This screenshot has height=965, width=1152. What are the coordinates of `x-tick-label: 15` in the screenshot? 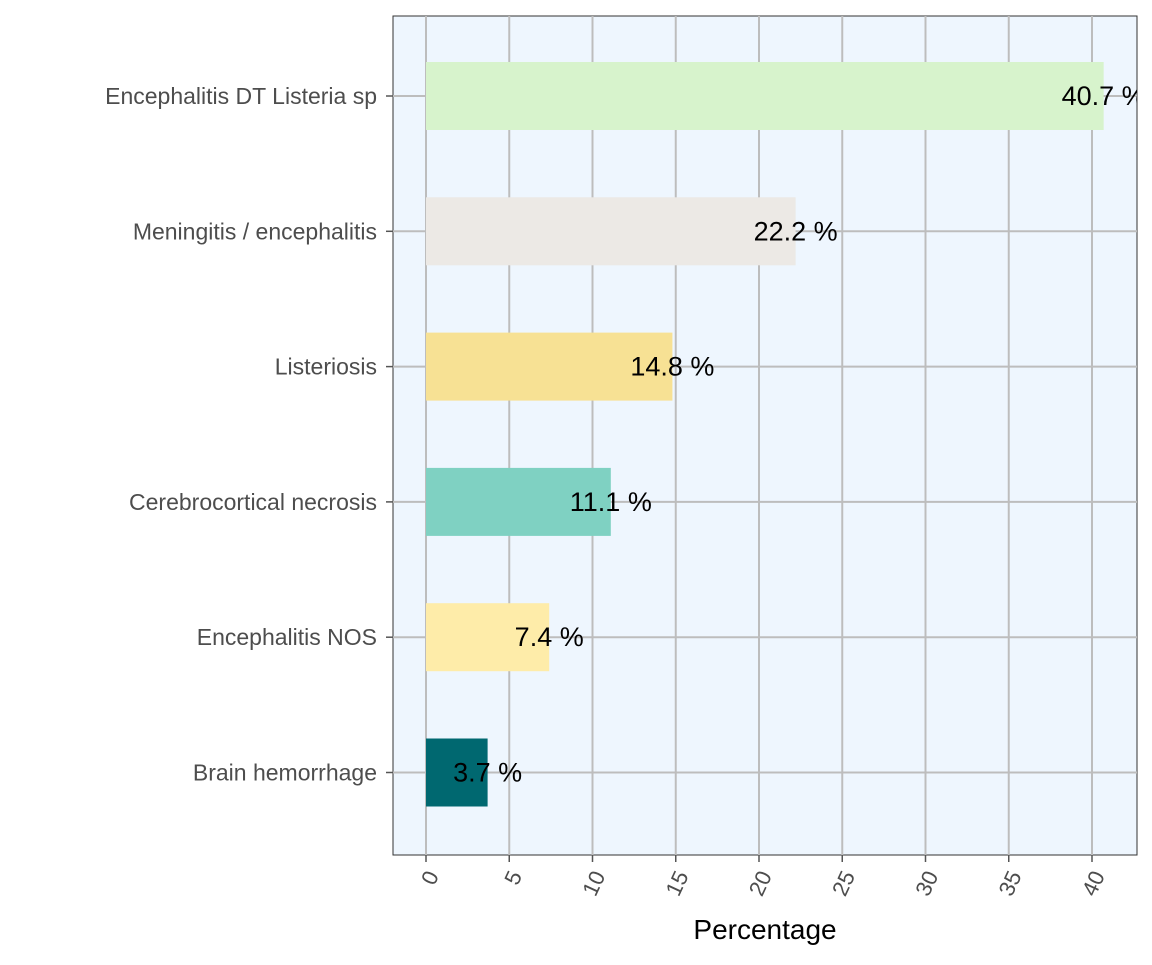 It's located at (677, 883).